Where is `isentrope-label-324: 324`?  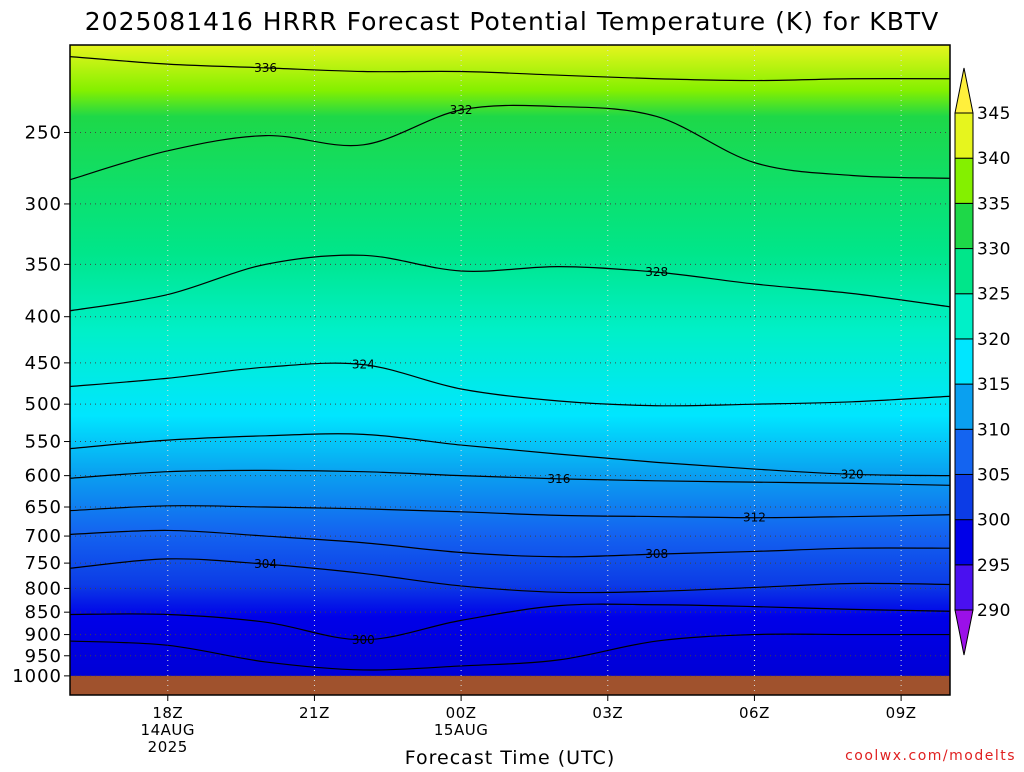 isentrope-label-324: 324 is located at coordinates (363, 365).